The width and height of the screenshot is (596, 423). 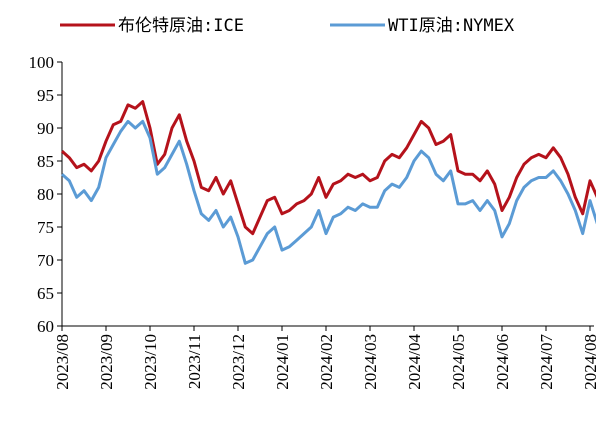 I want to click on y-tick-label: 90, so click(x=45, y=128).